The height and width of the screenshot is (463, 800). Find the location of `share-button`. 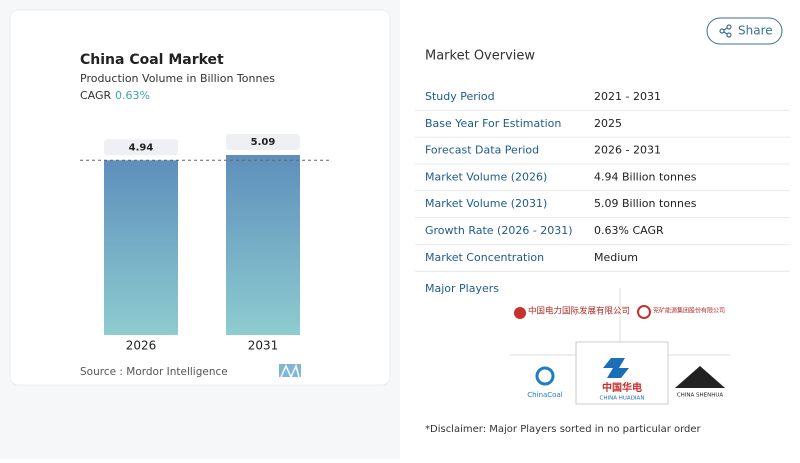

share-button is located at coordinates (744, 31).